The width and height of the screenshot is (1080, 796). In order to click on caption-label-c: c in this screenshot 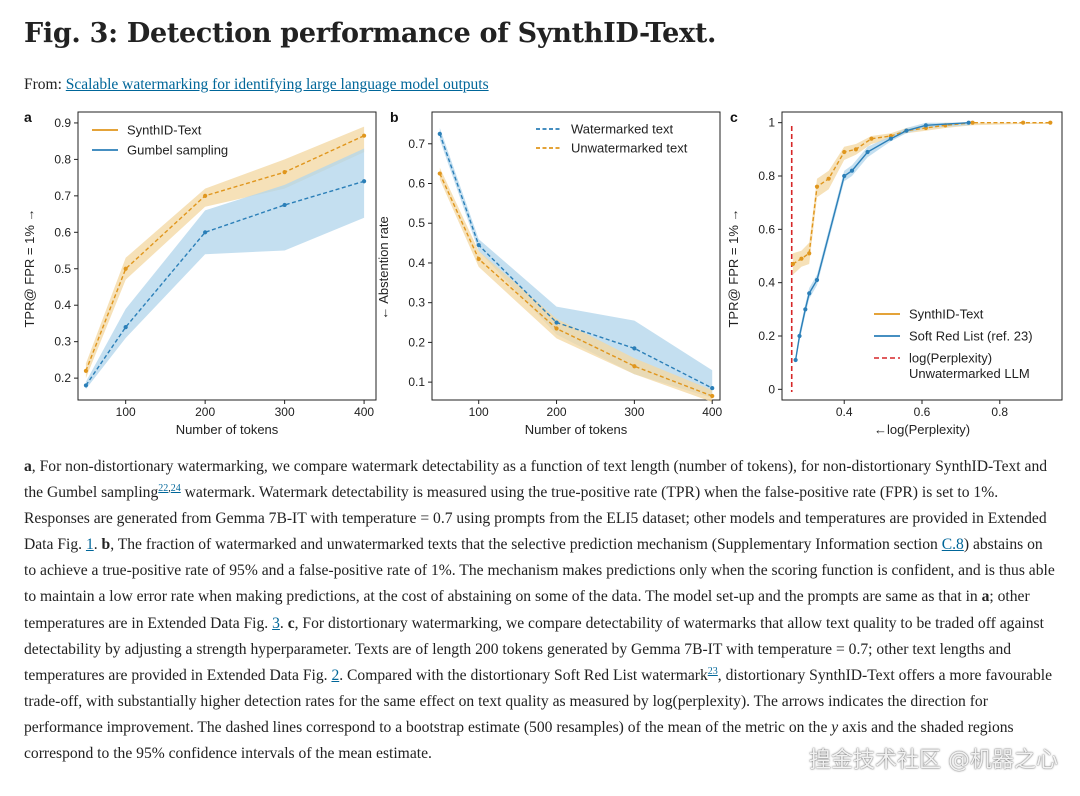, I will do `click(291, 623)`.